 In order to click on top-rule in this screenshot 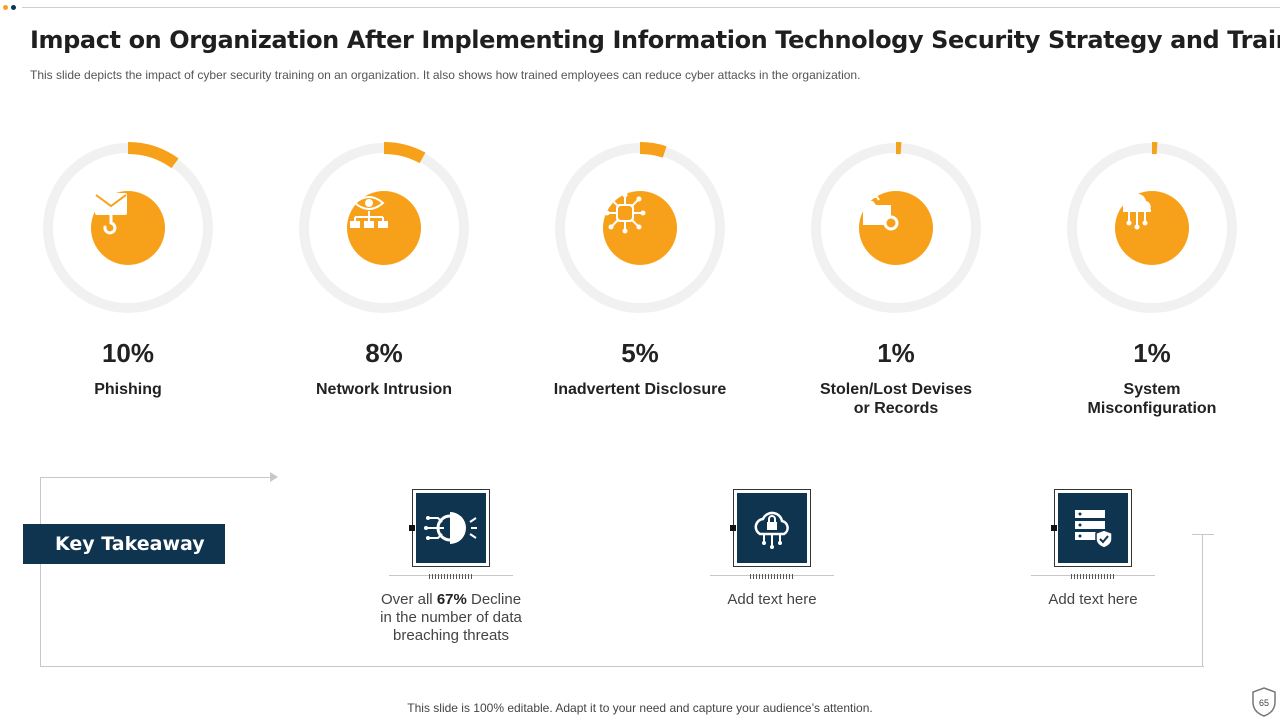, I will do `click(651, 7)`.